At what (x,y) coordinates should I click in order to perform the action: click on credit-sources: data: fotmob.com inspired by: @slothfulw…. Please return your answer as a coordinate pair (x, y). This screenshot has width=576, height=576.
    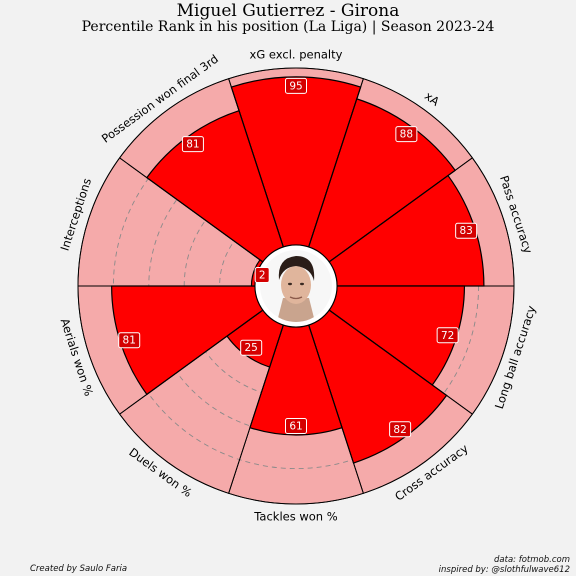
    Looking at the image, I should click on (504, 565).